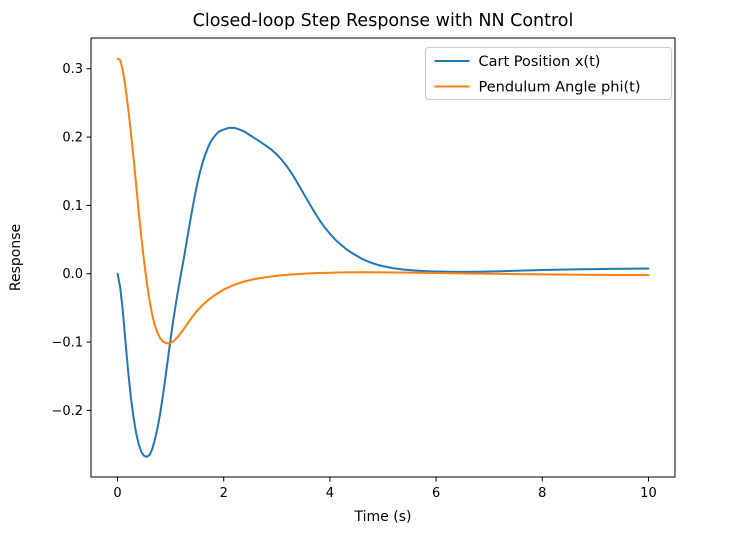 This screenshot has width=743, height=535. What do you see at coordinates (436, 493) in the screenshot?
I see `x-tick-label: 6` at bounding box center [436, 493].